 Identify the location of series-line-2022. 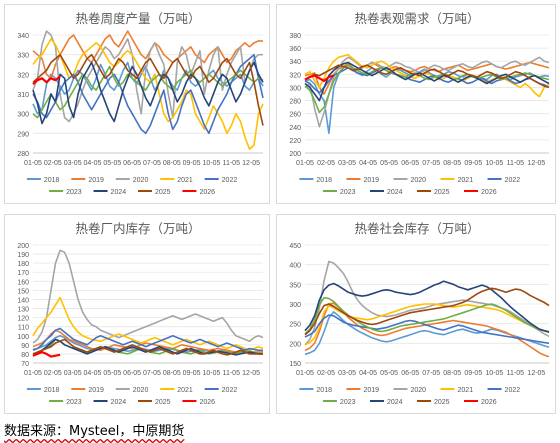
(148, 94).